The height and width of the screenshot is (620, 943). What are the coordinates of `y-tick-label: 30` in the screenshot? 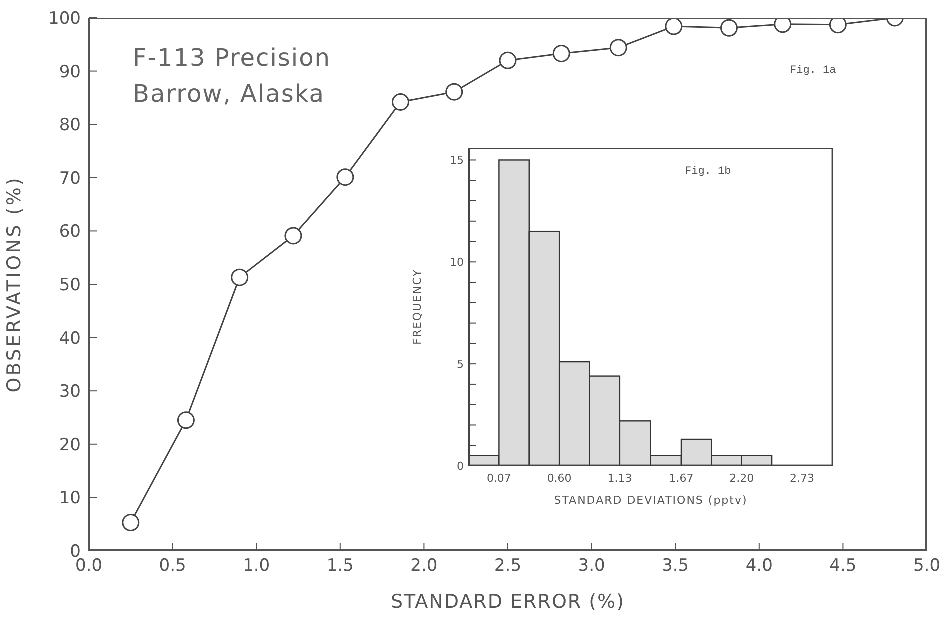 It's located at (70, 392).